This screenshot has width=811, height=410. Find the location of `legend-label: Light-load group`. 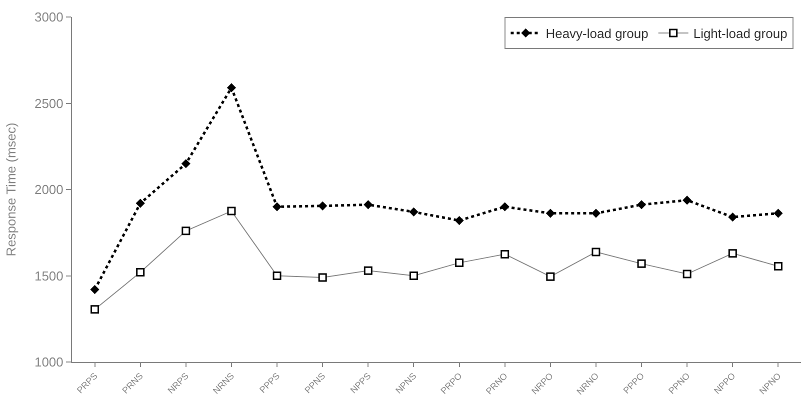

legend-label: Light-load group is located at coordinates (740, 34).